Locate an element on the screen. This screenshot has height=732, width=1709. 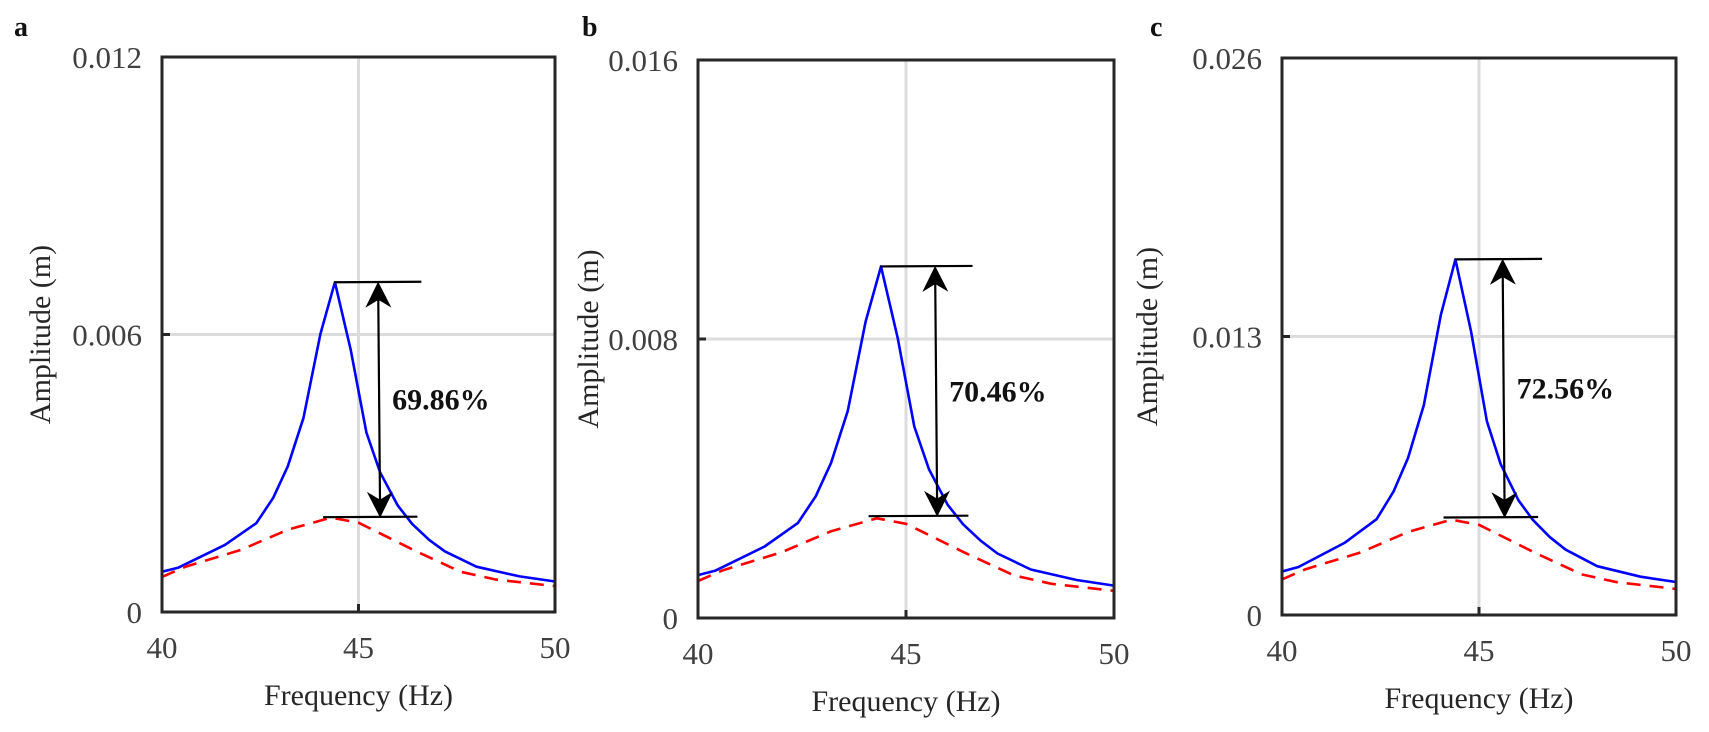
y-tick-label: 0.006 is located at coordinates (107, 335).